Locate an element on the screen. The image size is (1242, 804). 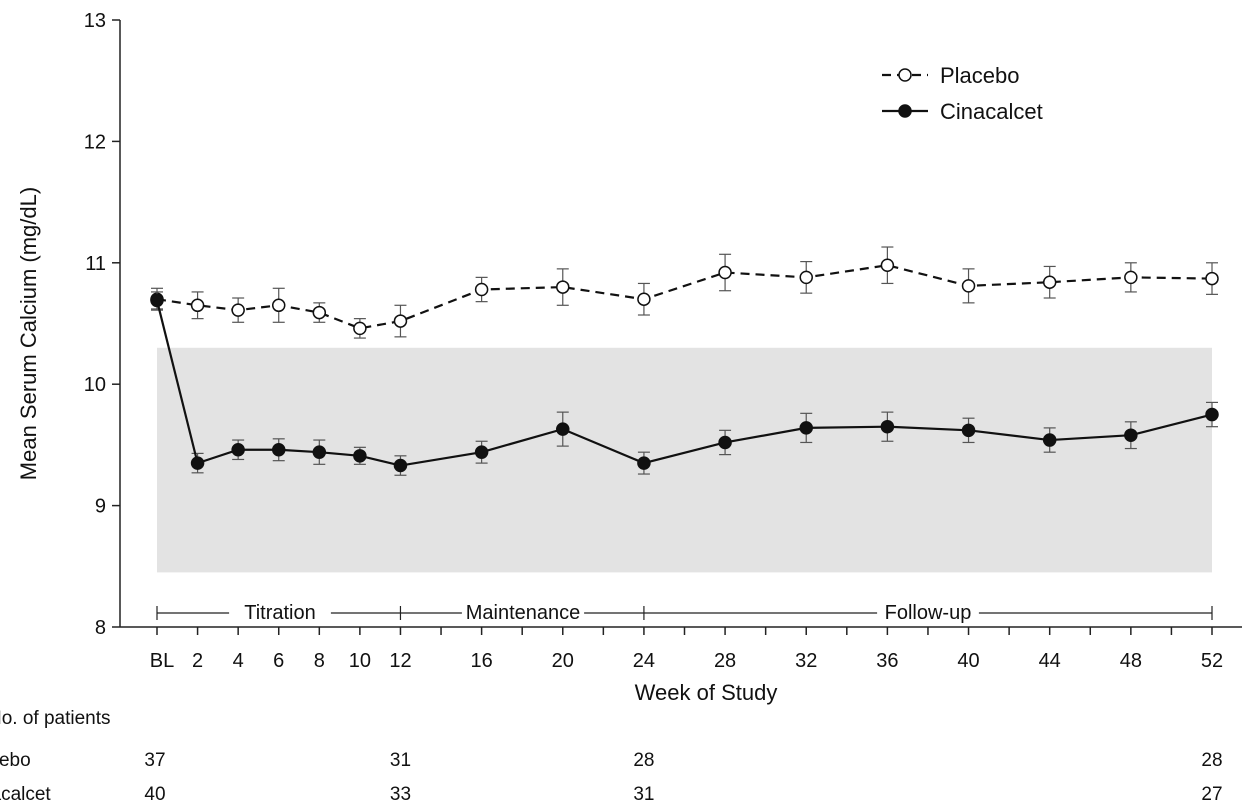
legend-marker-placebo is located at coordinates (905, 75).